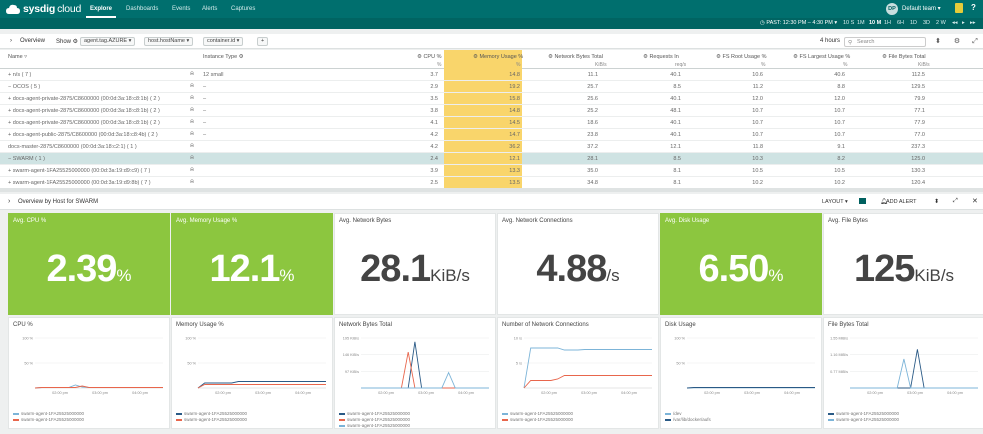 The image size is (983, 434). Describe the element at coordinates (578, 264) in the screenshot. I see `stat-card: Avg. Network Connections 4.88/s` at that location.